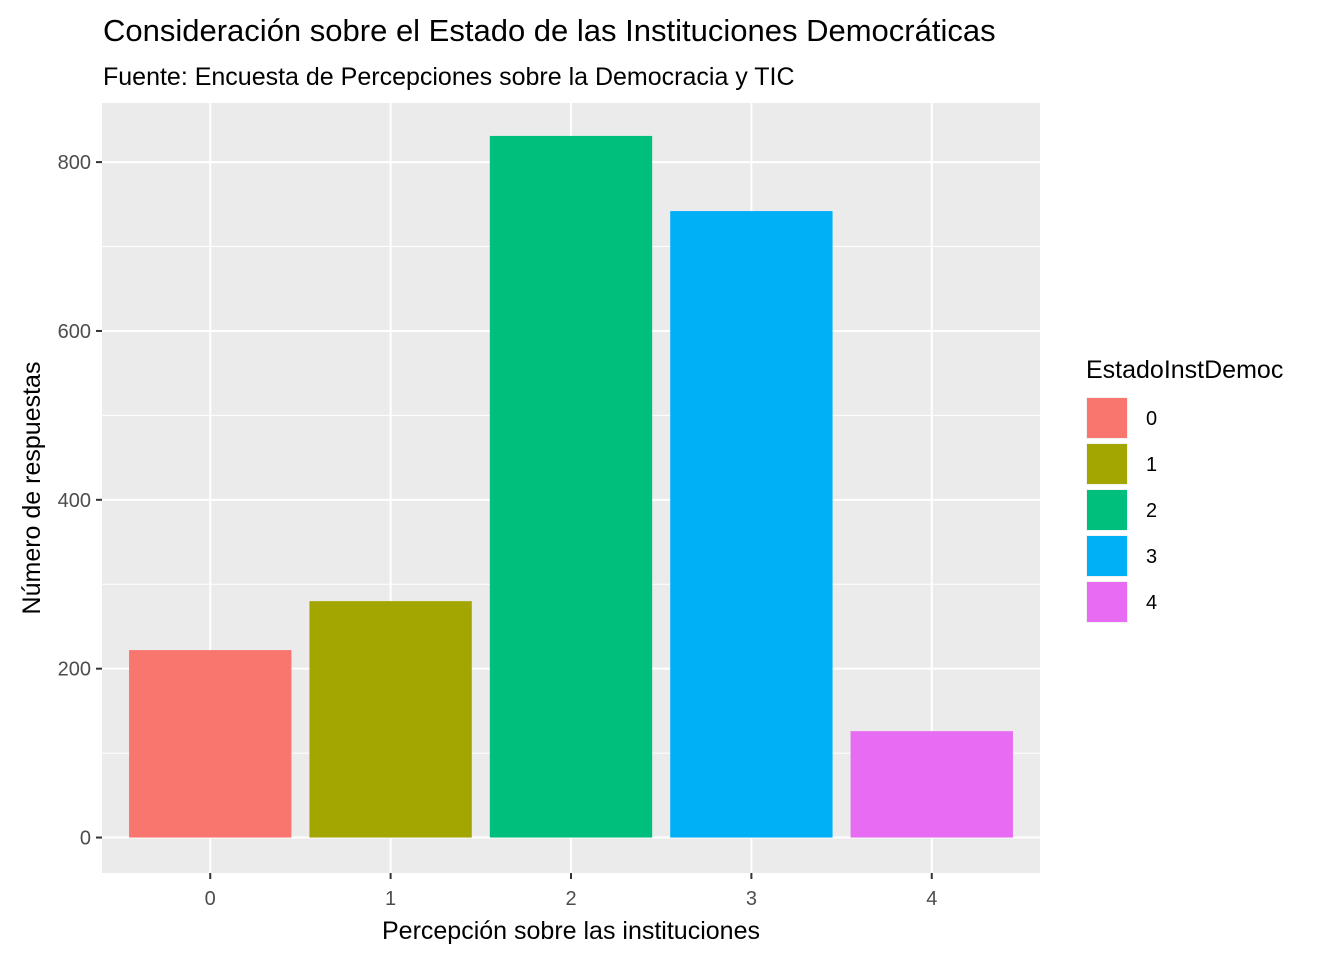 Image resolution: width=1344 pixels, height=965 pixels. I want to click on y-axis: 0 200 400 600 800, so click(80, 501).